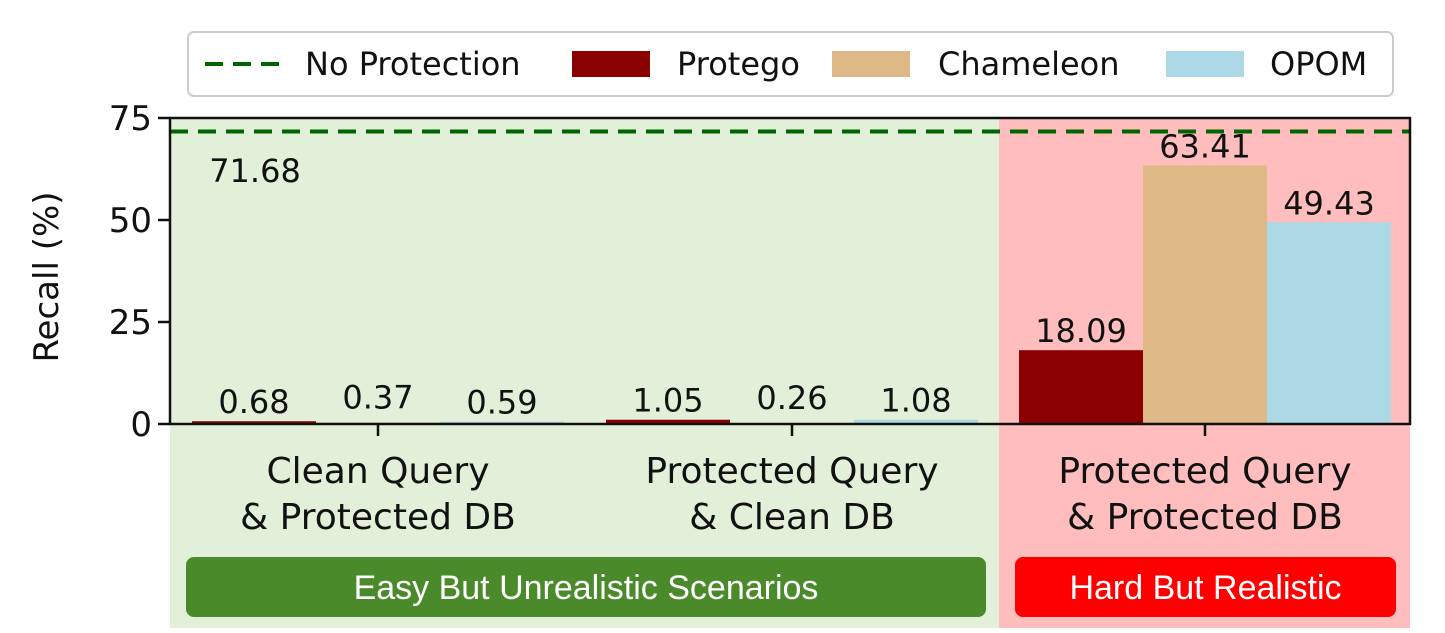 This screenshot has width=1445, height=633. What do you see at coordinates (255, 171) in the screenshot?
I see `no-protection-value-label: 71.68` at bounding box center [255, 171].